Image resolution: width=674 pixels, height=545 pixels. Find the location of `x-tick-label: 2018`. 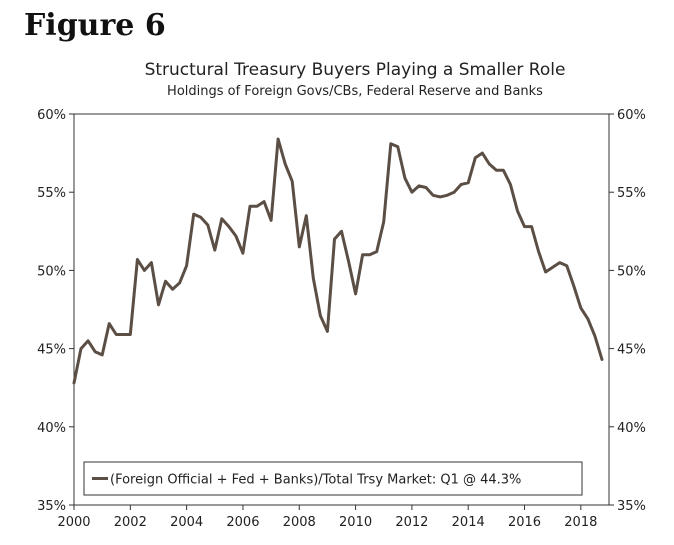

x-tick-label: 2018 is located at coordinates (580, 522).